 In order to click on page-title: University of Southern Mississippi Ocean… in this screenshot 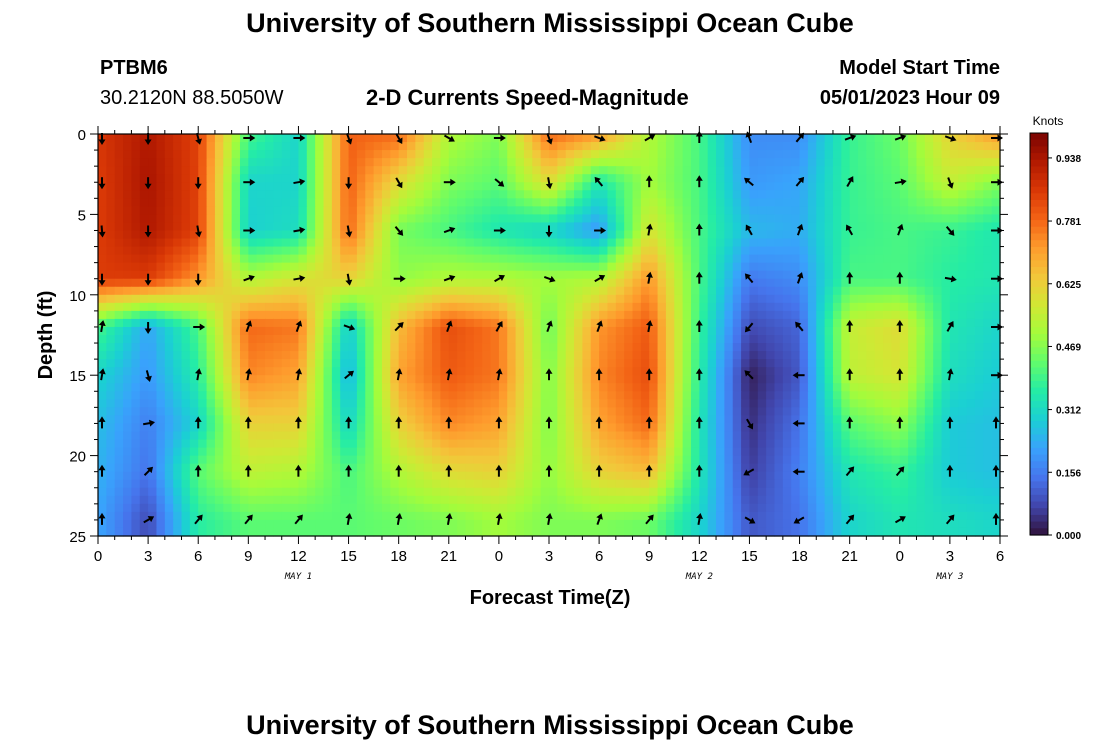, I will do `click(550, 23)`.